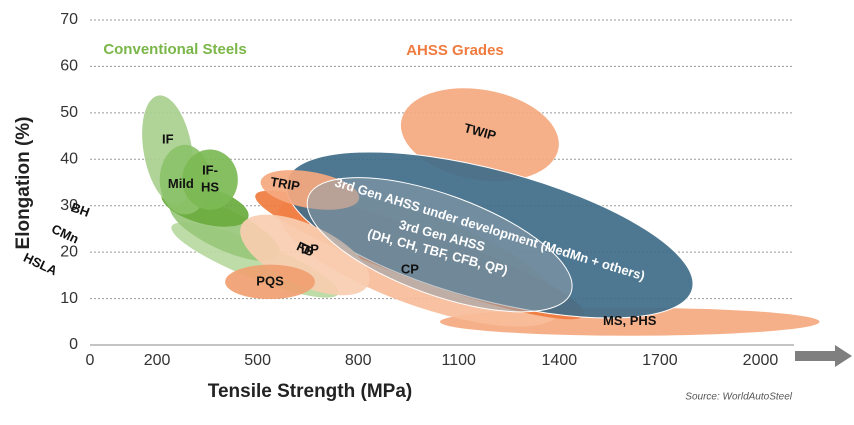 The image size is (854, 425). What do you see at coordinates (174, 49) in the screenshot?
I see `annotation: Conventional Steels` at bounding box center [174, 49].